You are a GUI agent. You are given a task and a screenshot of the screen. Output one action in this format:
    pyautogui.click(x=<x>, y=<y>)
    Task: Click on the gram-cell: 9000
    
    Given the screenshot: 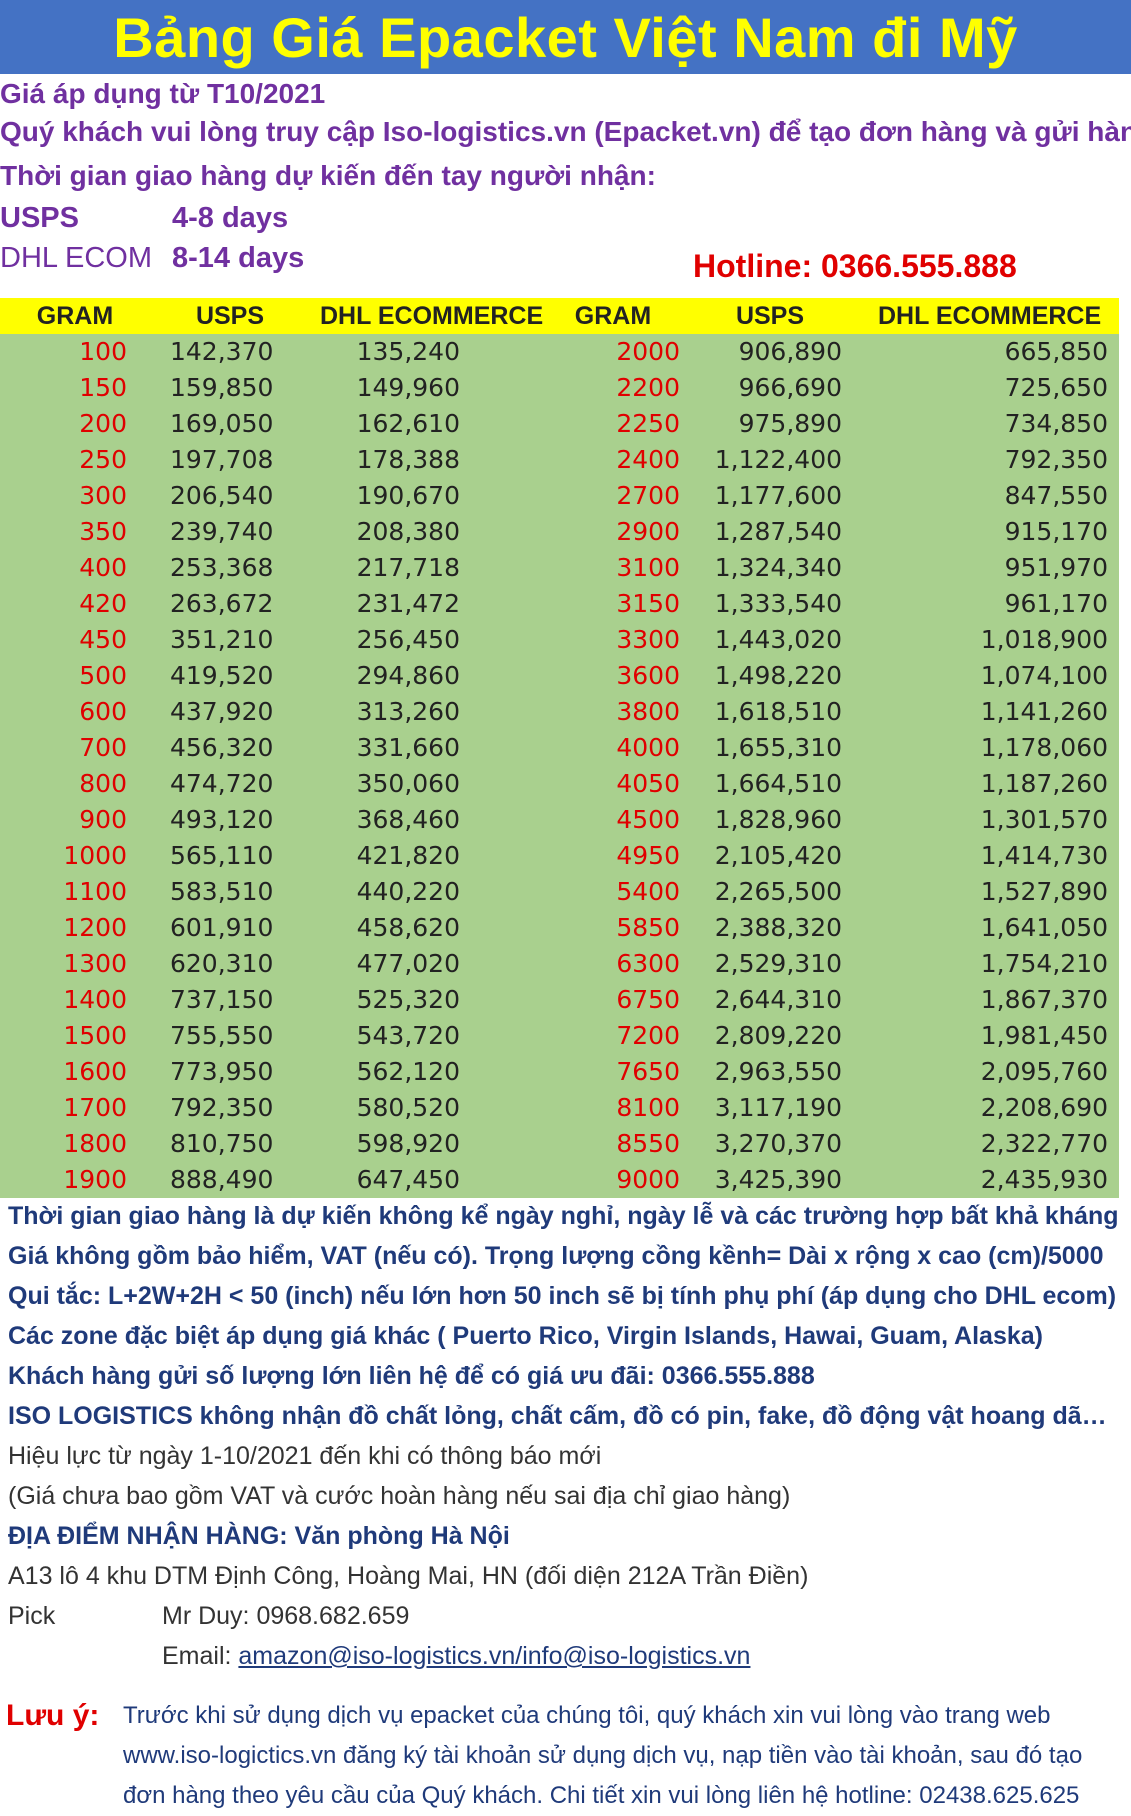 What is the action you would take?
    pyautogui.click(x=648, y=1179)
    